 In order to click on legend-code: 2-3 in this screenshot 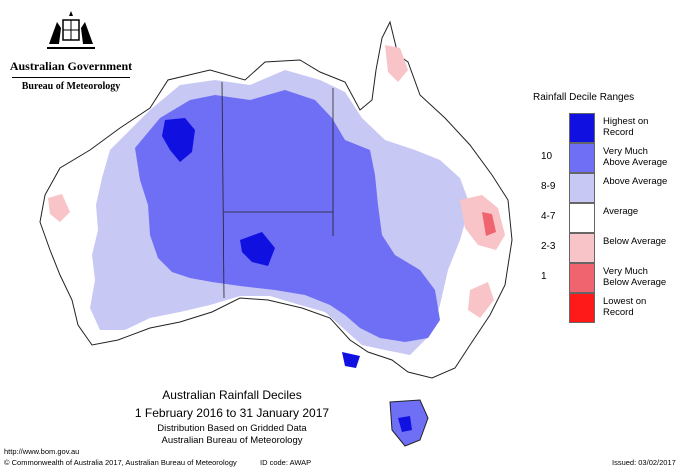, I will do `click(548, 246)`.